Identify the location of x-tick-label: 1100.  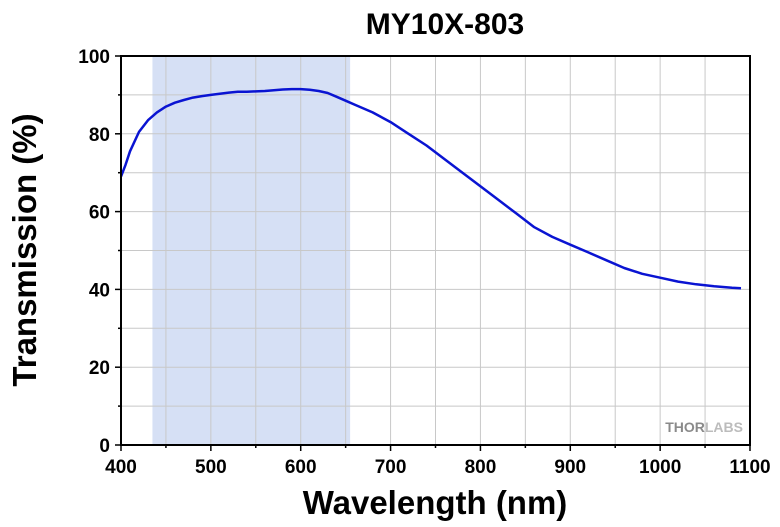
(749, 467).